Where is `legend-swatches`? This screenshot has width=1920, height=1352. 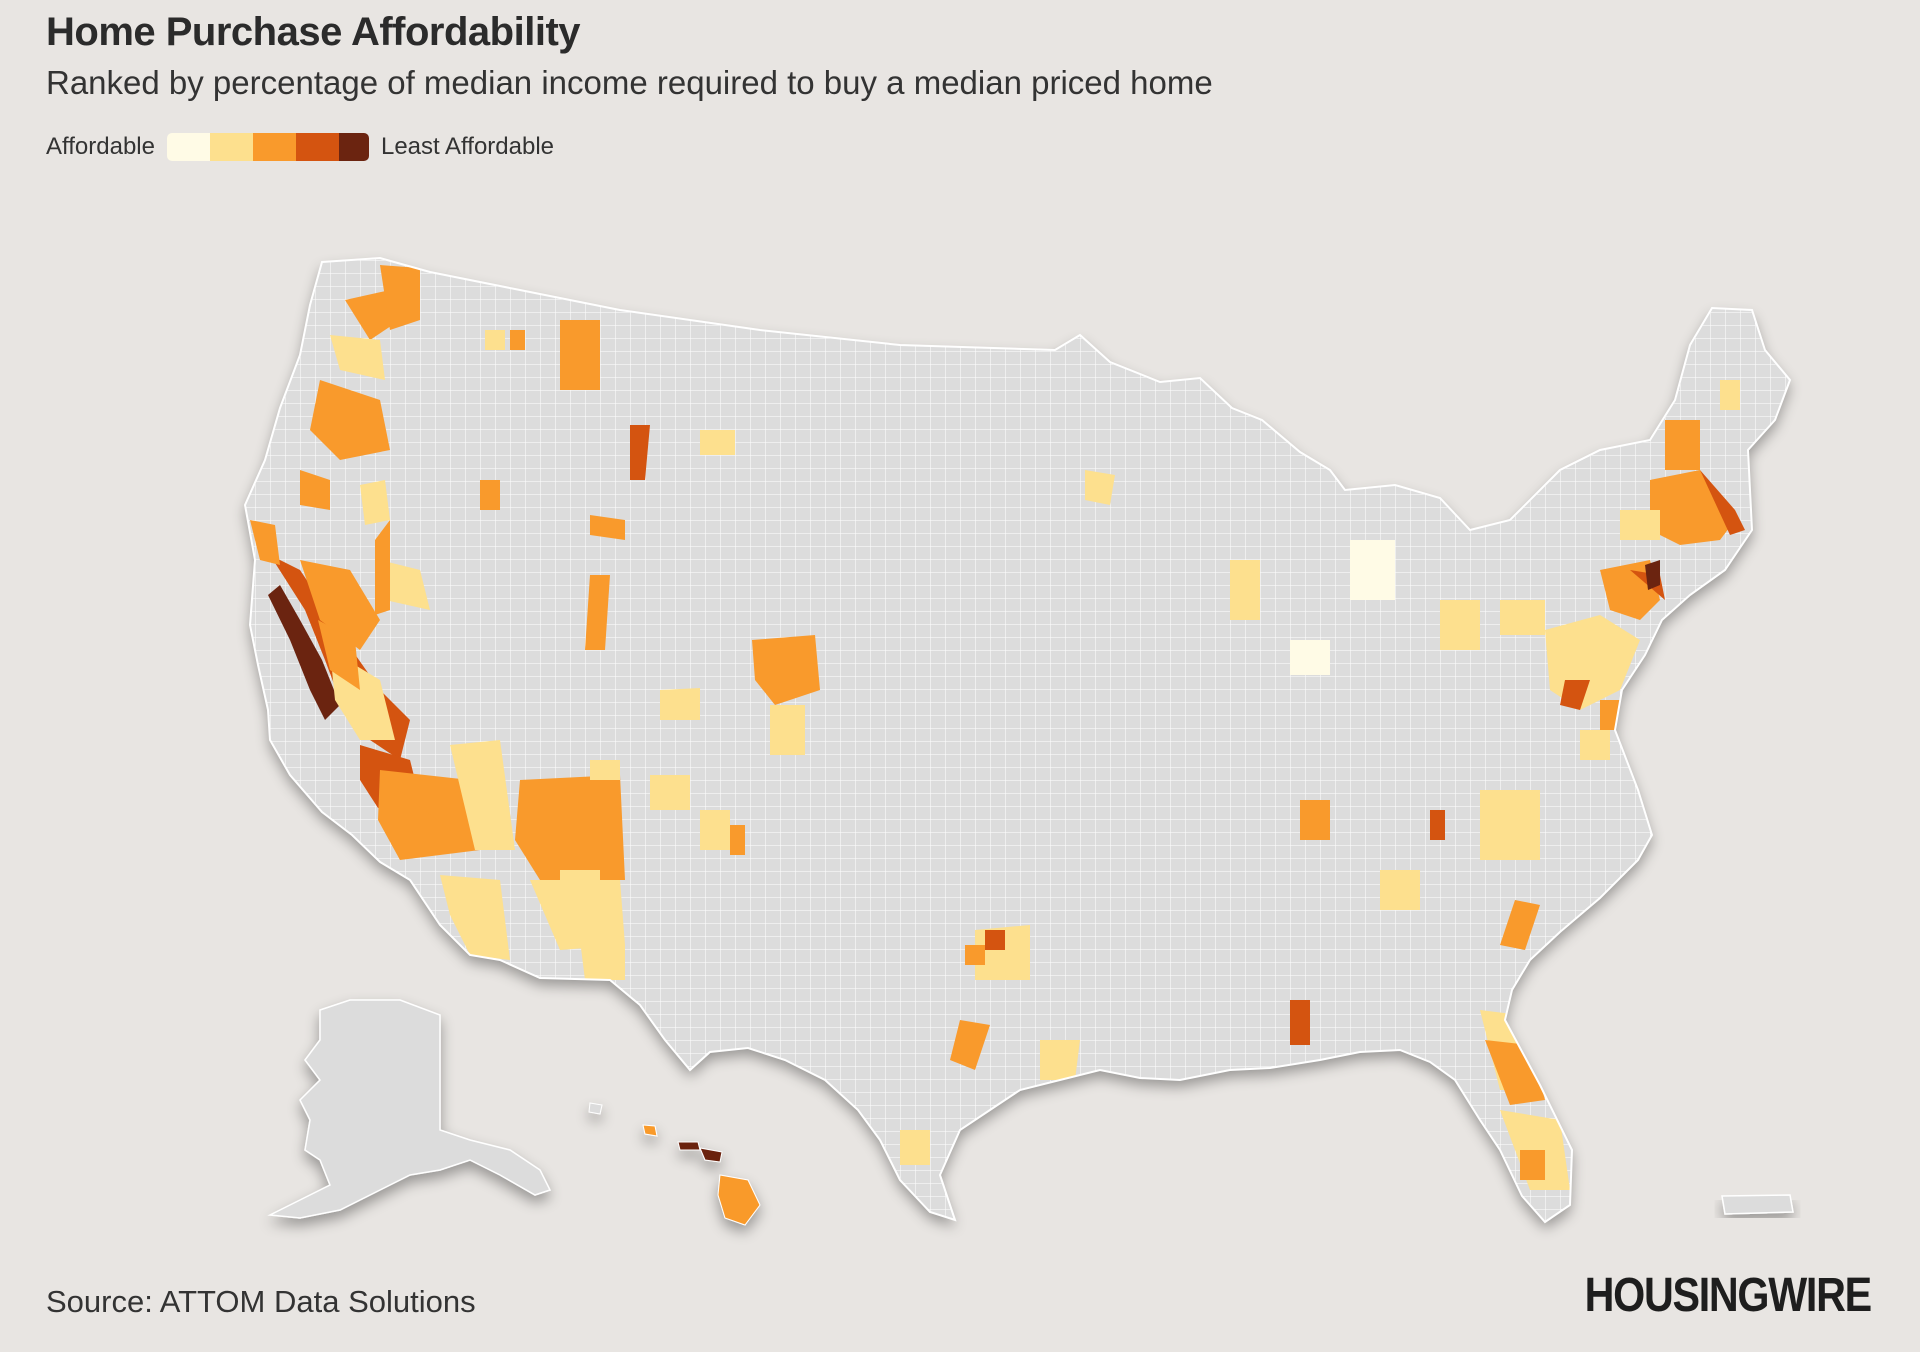
legend-swatches is located at coordinates (267, 147).